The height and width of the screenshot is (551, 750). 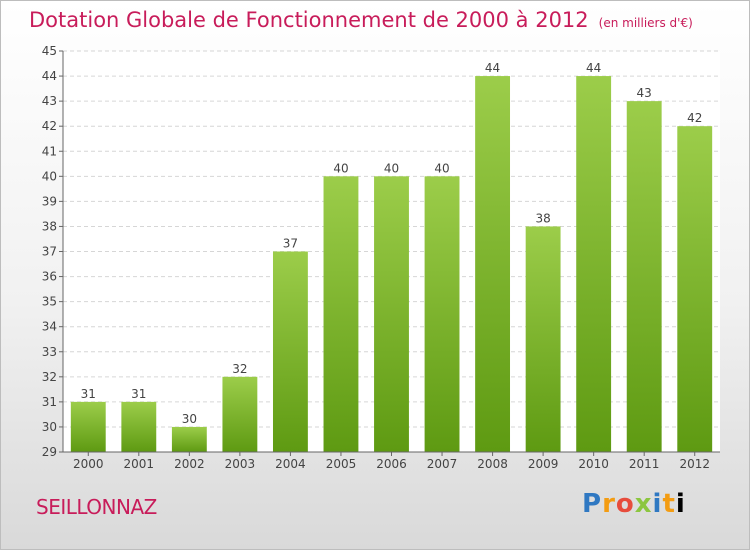 I want to click on bar-value-label: 30, so click(x=189, y=419).